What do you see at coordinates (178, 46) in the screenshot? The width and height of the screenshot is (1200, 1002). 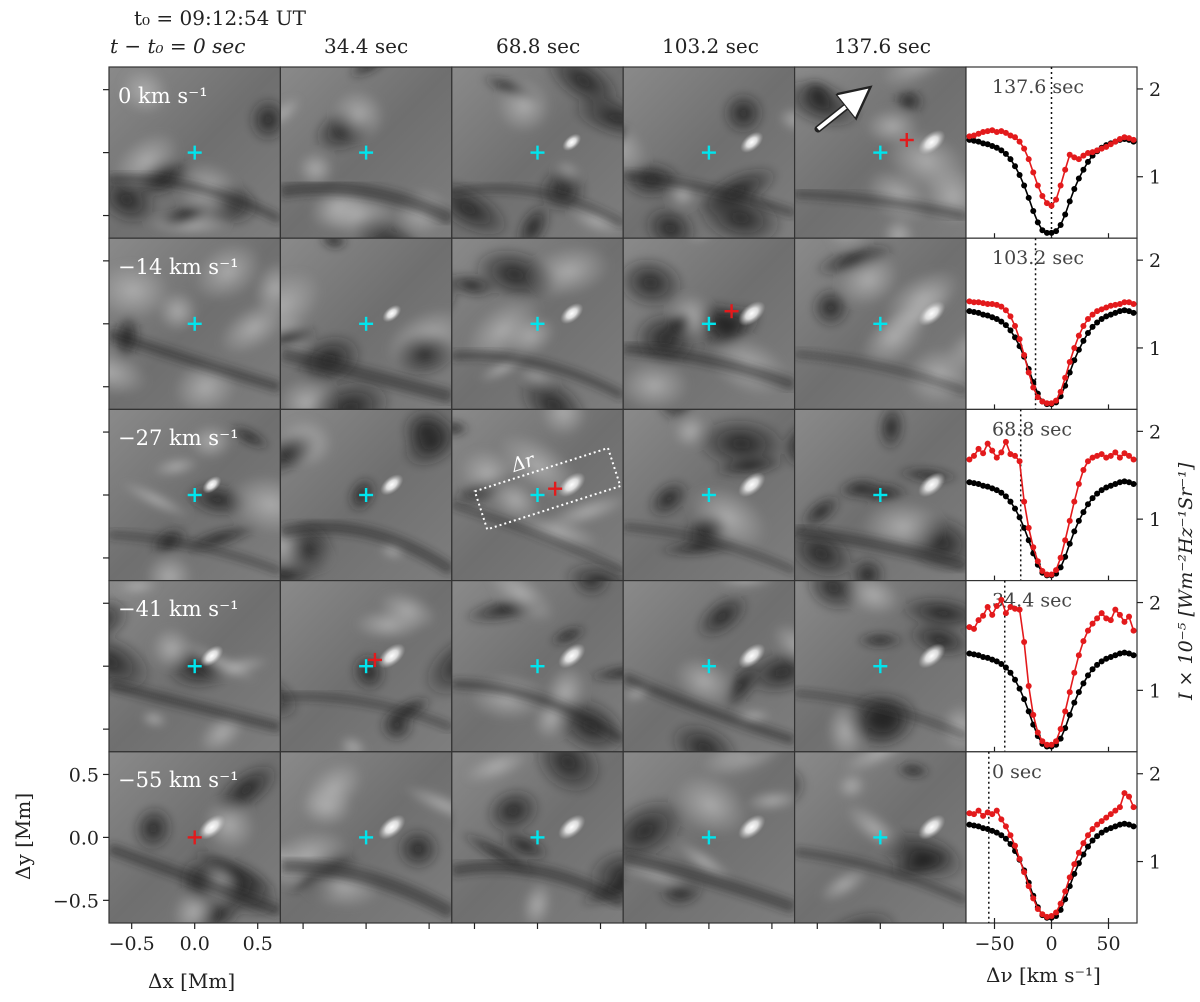 I see `column-label-0: t − t₀ = 0 sec` at bounding box center [178, 46].